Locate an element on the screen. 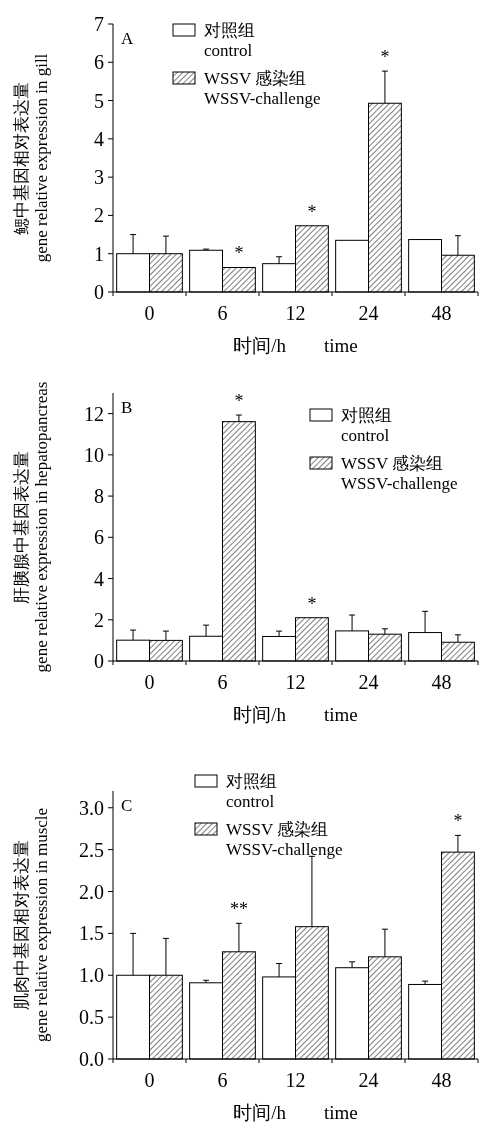 Image resolution: width=481 pixels, height=1129 pixels. y-tick-label: 2.0 is located at coordinates (91, 891).